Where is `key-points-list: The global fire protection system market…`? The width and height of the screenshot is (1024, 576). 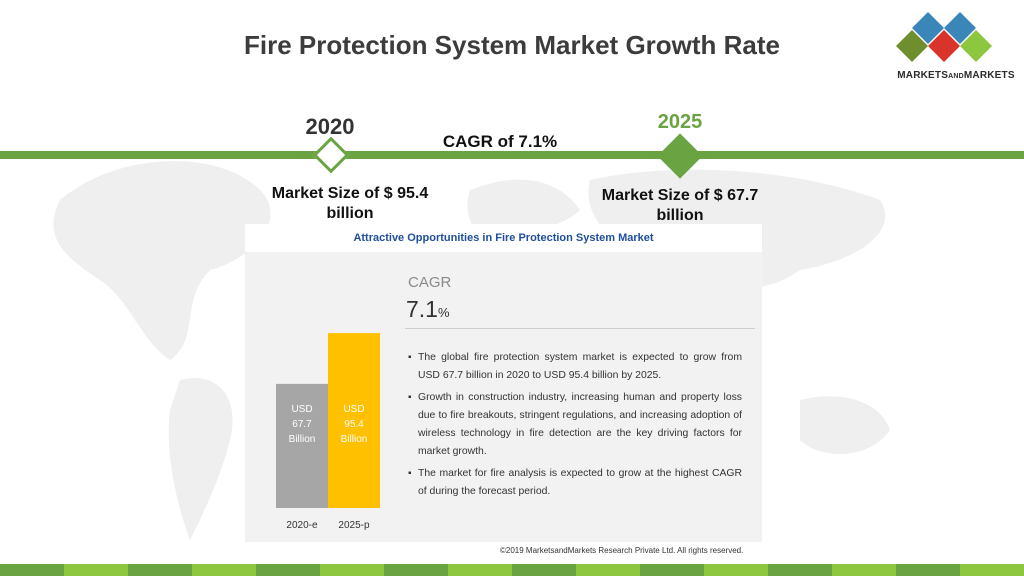
key-points-list: The global fire protection system market… is located at coordinates (575, 427).